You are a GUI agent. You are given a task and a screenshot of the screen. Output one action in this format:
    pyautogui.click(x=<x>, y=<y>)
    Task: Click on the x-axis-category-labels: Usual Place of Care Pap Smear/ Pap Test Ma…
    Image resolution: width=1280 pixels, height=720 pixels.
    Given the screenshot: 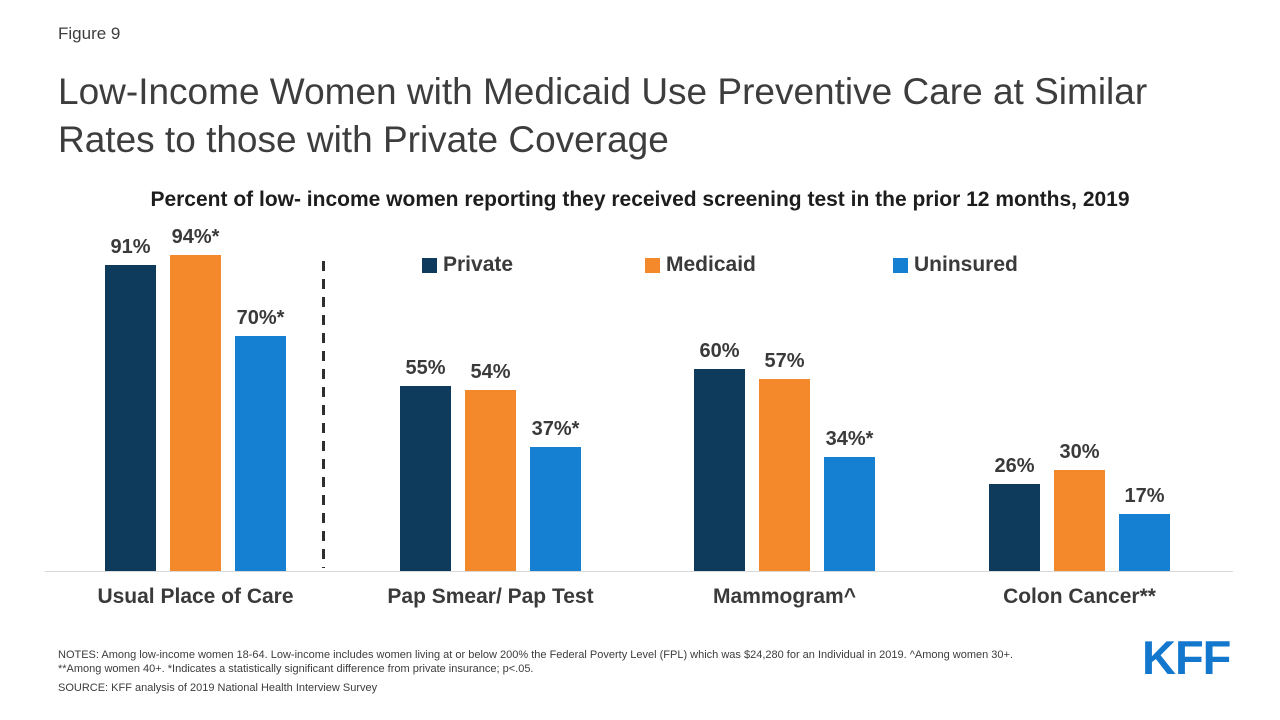 What is the action you would take?
    pyautogui.click(x=640, y=599)
    